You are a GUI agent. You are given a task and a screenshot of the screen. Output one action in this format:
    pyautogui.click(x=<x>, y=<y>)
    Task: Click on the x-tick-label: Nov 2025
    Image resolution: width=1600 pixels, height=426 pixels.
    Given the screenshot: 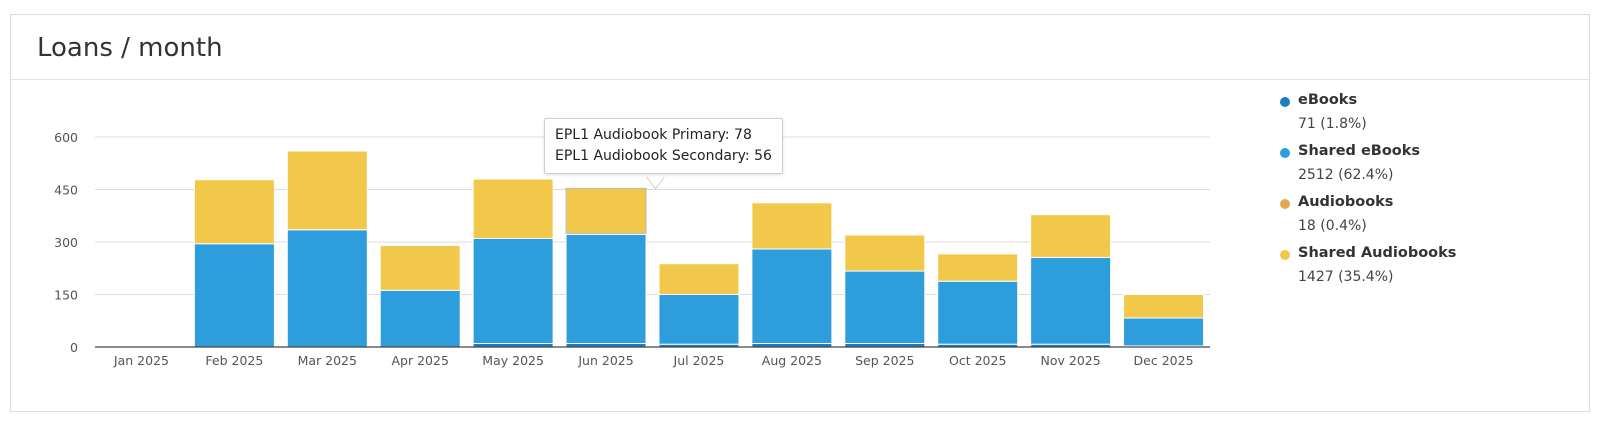 What is the action you would take?
    pyautogui.click(x=1071, y=360)
    